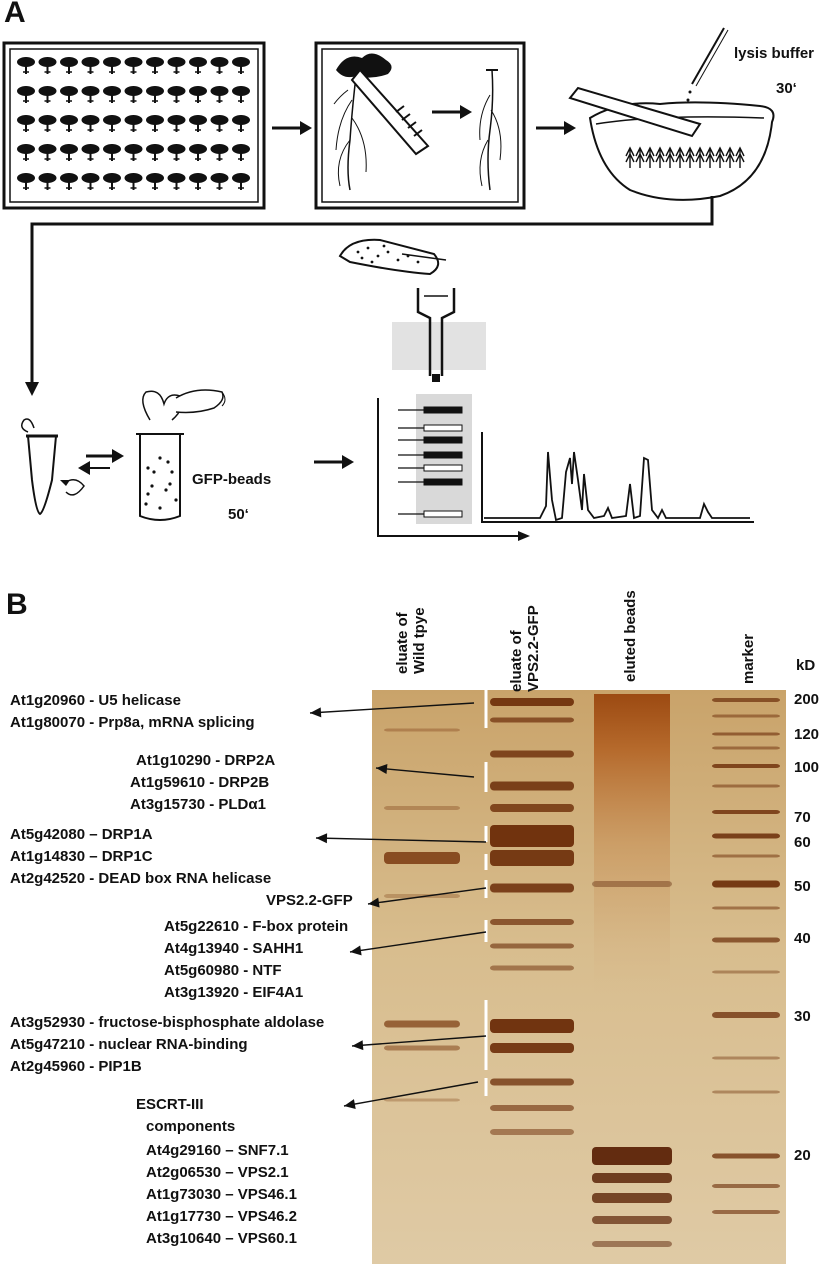  What do you see at coordinates (234, 992) in the screenshot?
I see `protein-label-eif4a1: At3g13920 - EIF4A1` at bounding box center [234, 992].